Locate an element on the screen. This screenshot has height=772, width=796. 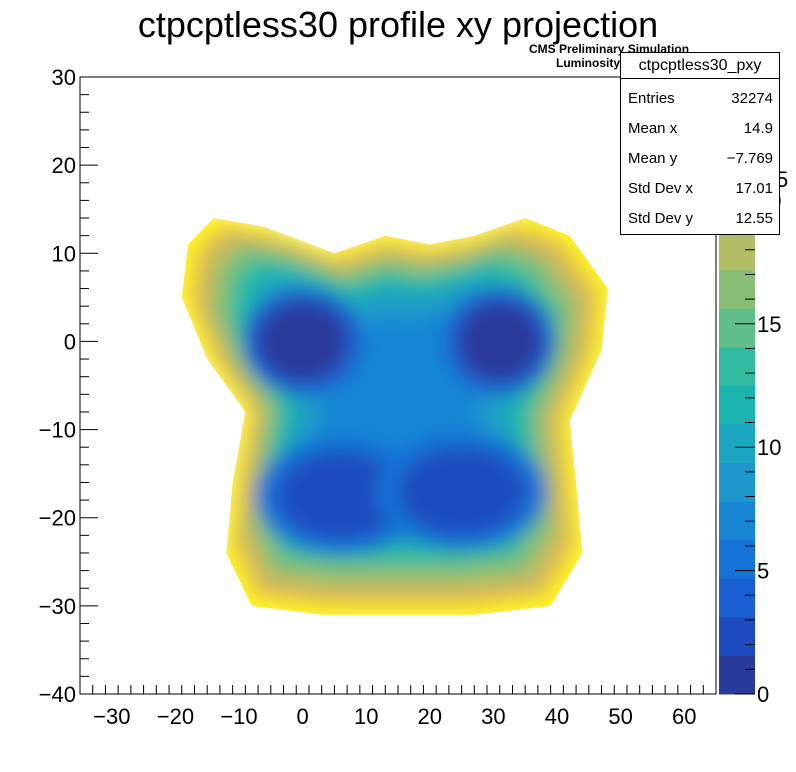
y-tick-label: 30 is located at coordinates (64, 77).